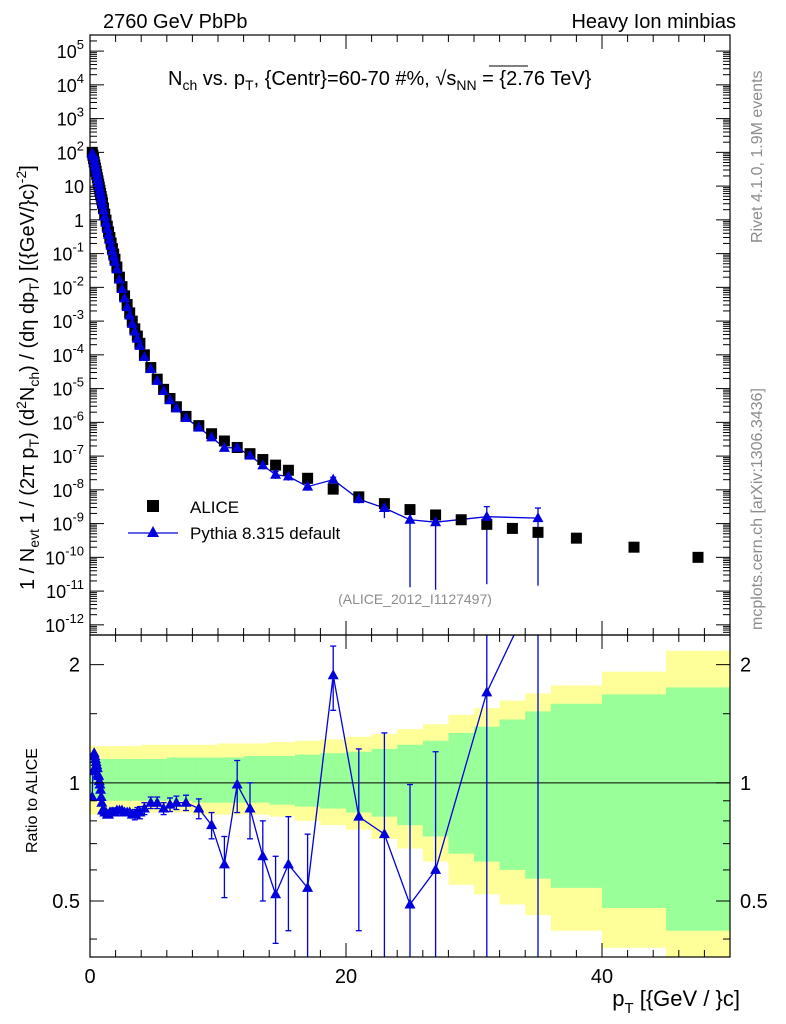  Describe the element at coordinates (74, 784) in the screenshot. I see `ratio-y-tick-label: 1` at that location.